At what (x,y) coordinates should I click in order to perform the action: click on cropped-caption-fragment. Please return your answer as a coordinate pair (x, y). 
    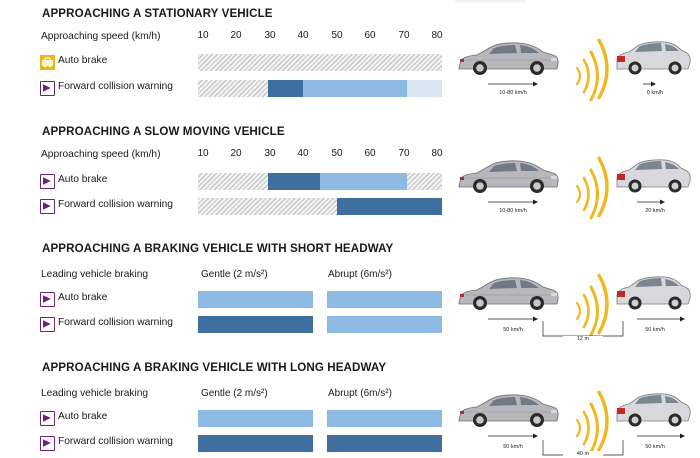
    Looking at the image, I should click on (490, 1).